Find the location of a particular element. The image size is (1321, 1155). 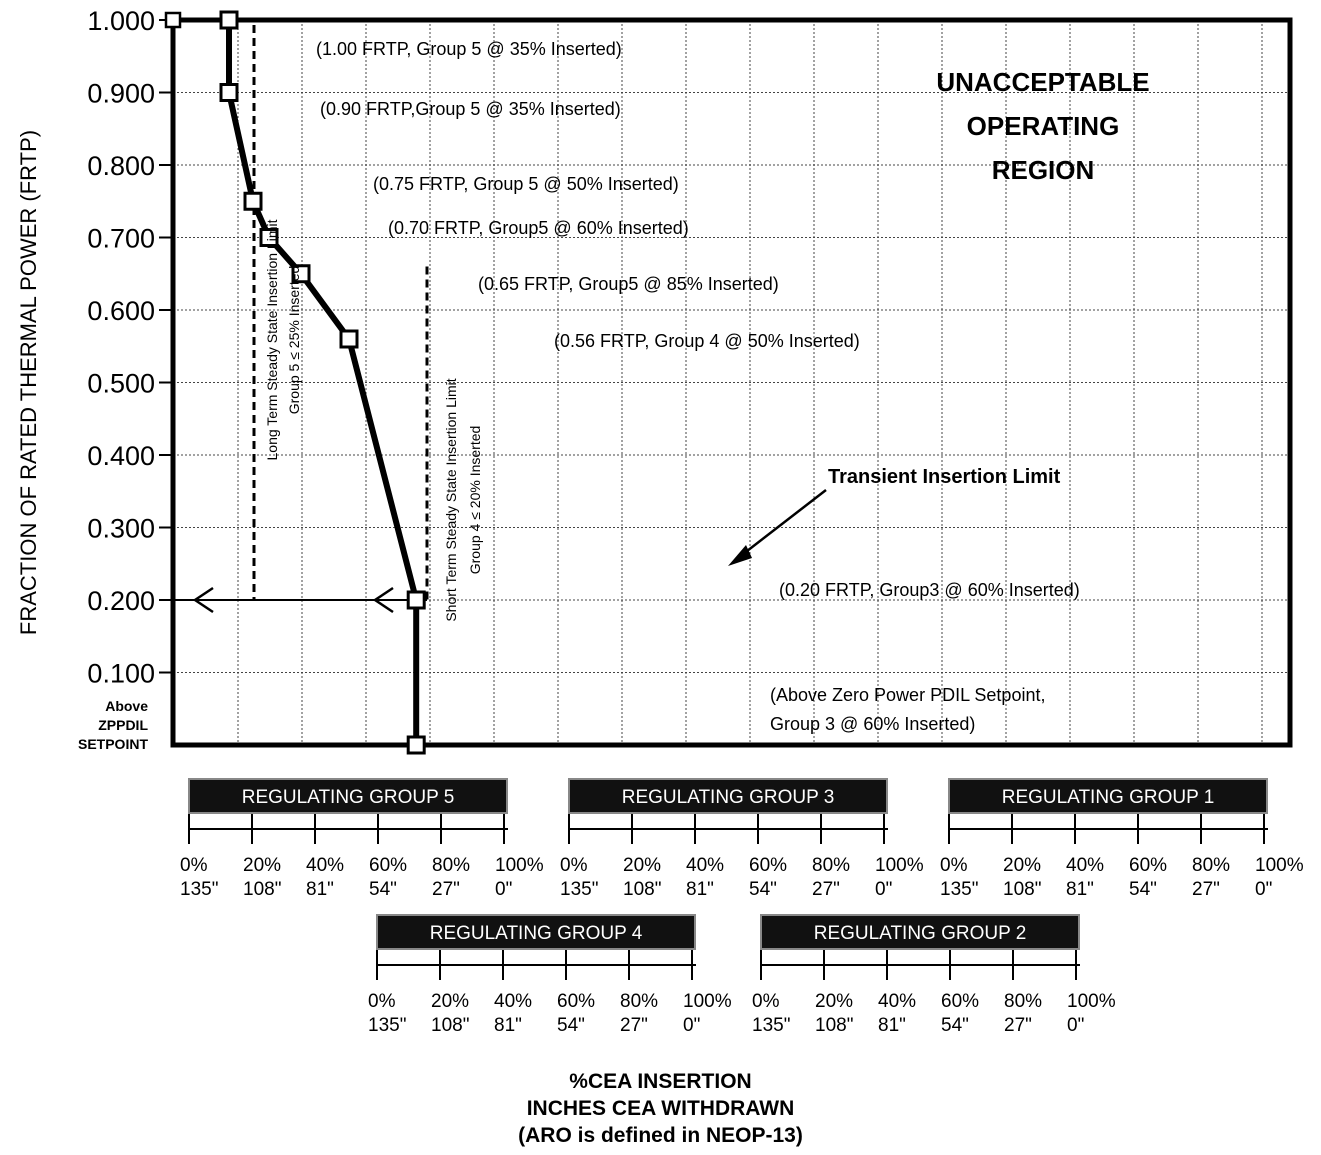

x-title-line-2: INCHES CEA WITHDRAWN is located at coordinates (660, 1108).